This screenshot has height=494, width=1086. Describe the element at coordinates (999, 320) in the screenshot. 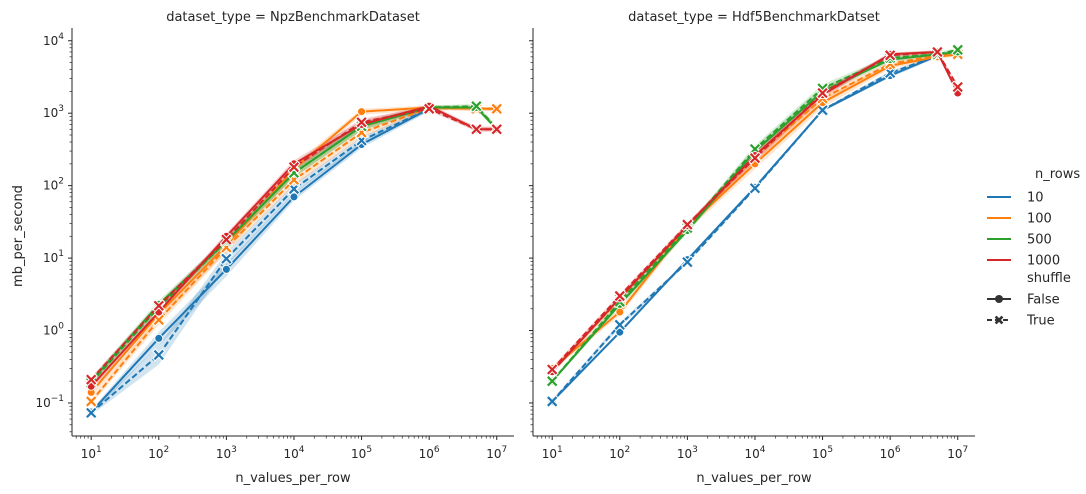

I see `legend-x-marker` at that location.